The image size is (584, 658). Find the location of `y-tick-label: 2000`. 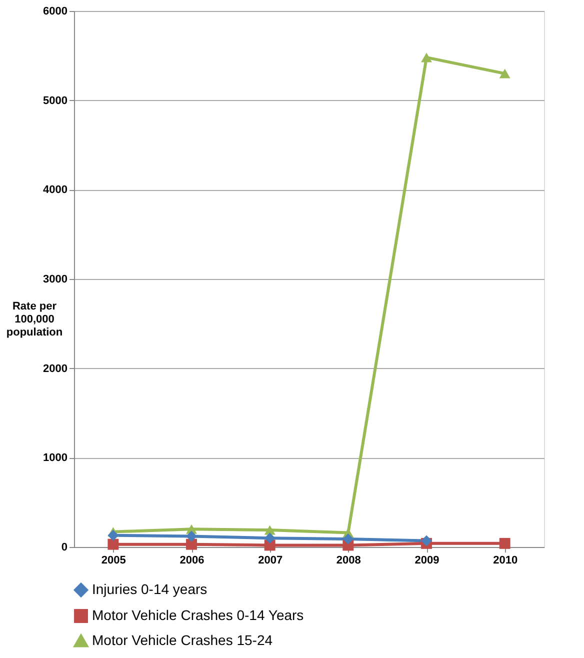

y-tick-label: 2000 is located at coordinates (55, 368).